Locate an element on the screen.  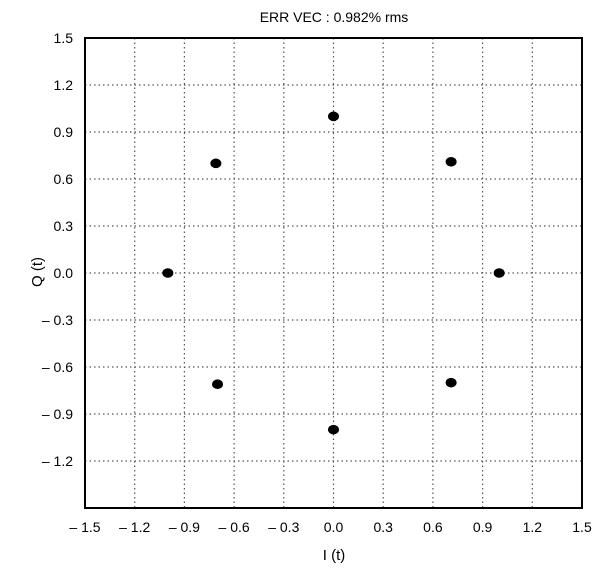
y-tick-label: 0.6 is located at coordinates (64, 179).